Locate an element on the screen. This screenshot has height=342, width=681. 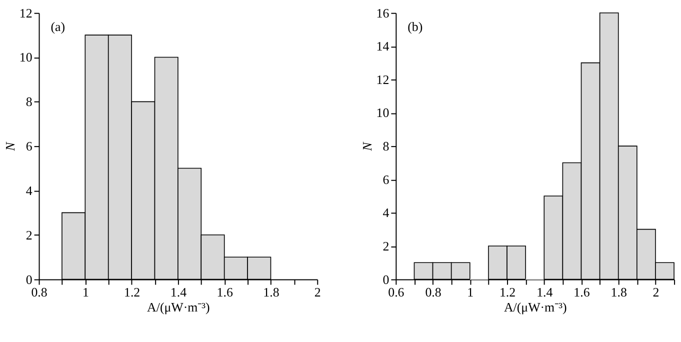
y-tick-label: 16 is located at coordinates (383, 12).